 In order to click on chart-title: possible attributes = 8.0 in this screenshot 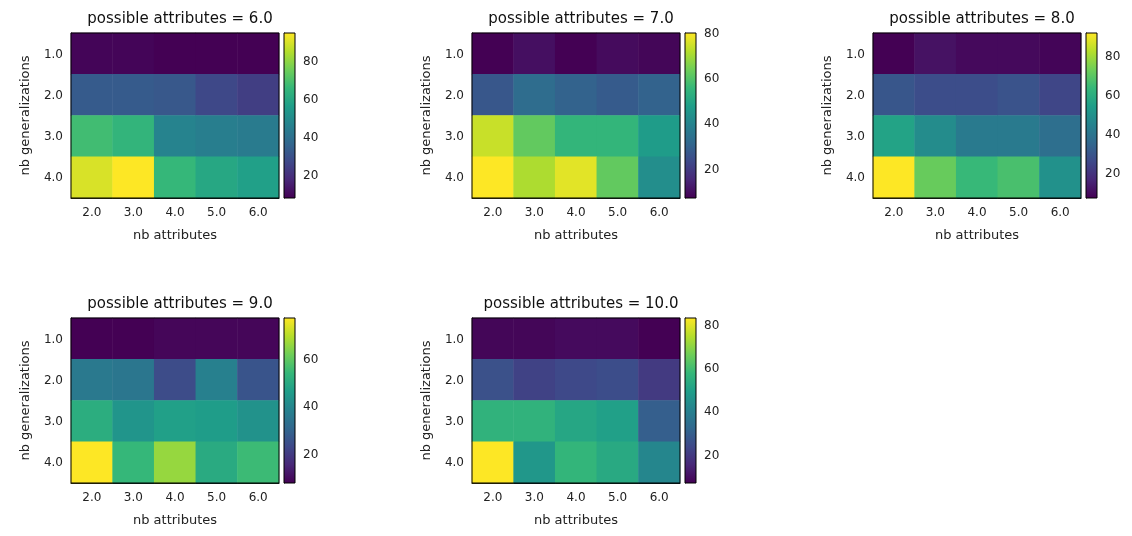, I will do `click(982, 17)`.